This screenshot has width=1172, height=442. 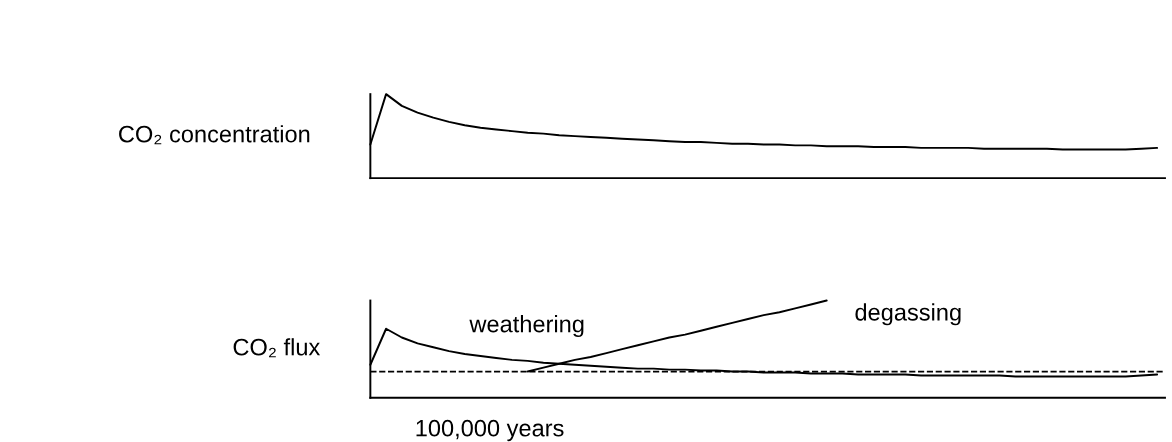 What do you see at coordinates (490, 430) in the screenshot?
I see `x-axis-title: 100,000 years` at bounding box center [490, 430].